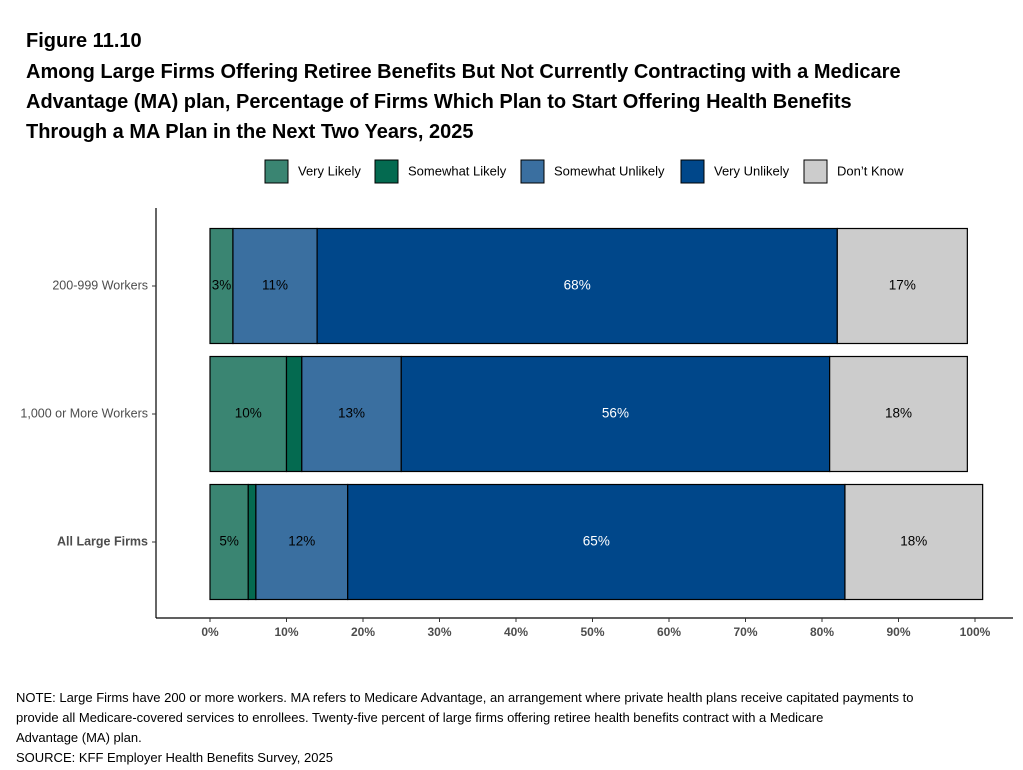  I want to click on data-label: 5%, so click(229, 541).